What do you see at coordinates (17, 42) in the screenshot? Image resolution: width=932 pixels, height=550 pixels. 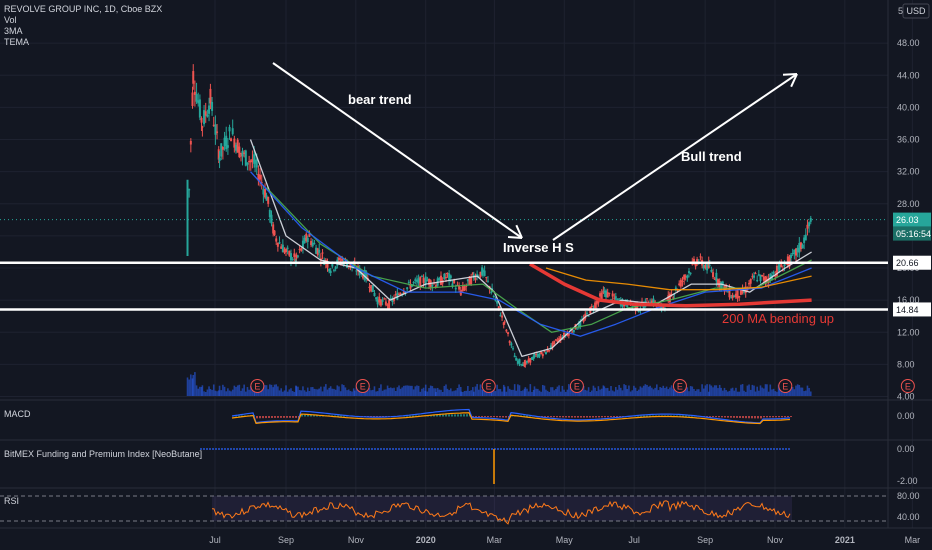 I see `indicator-tema: TEMA` at bounding box center [17, 42].